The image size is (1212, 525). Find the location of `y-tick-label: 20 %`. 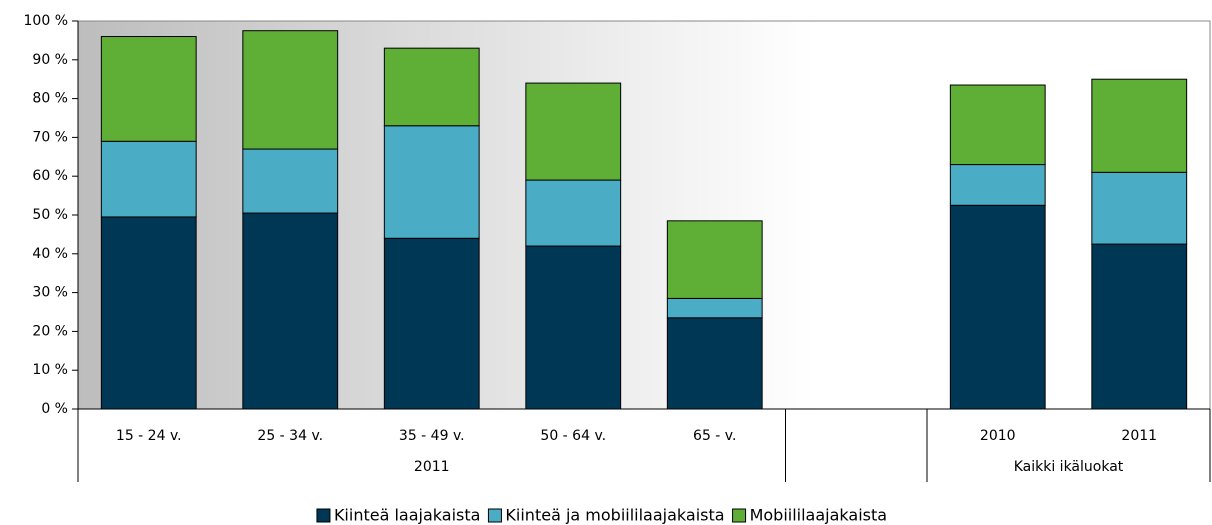

y-tick-label: 20 % is located at coordinates (50, 331).